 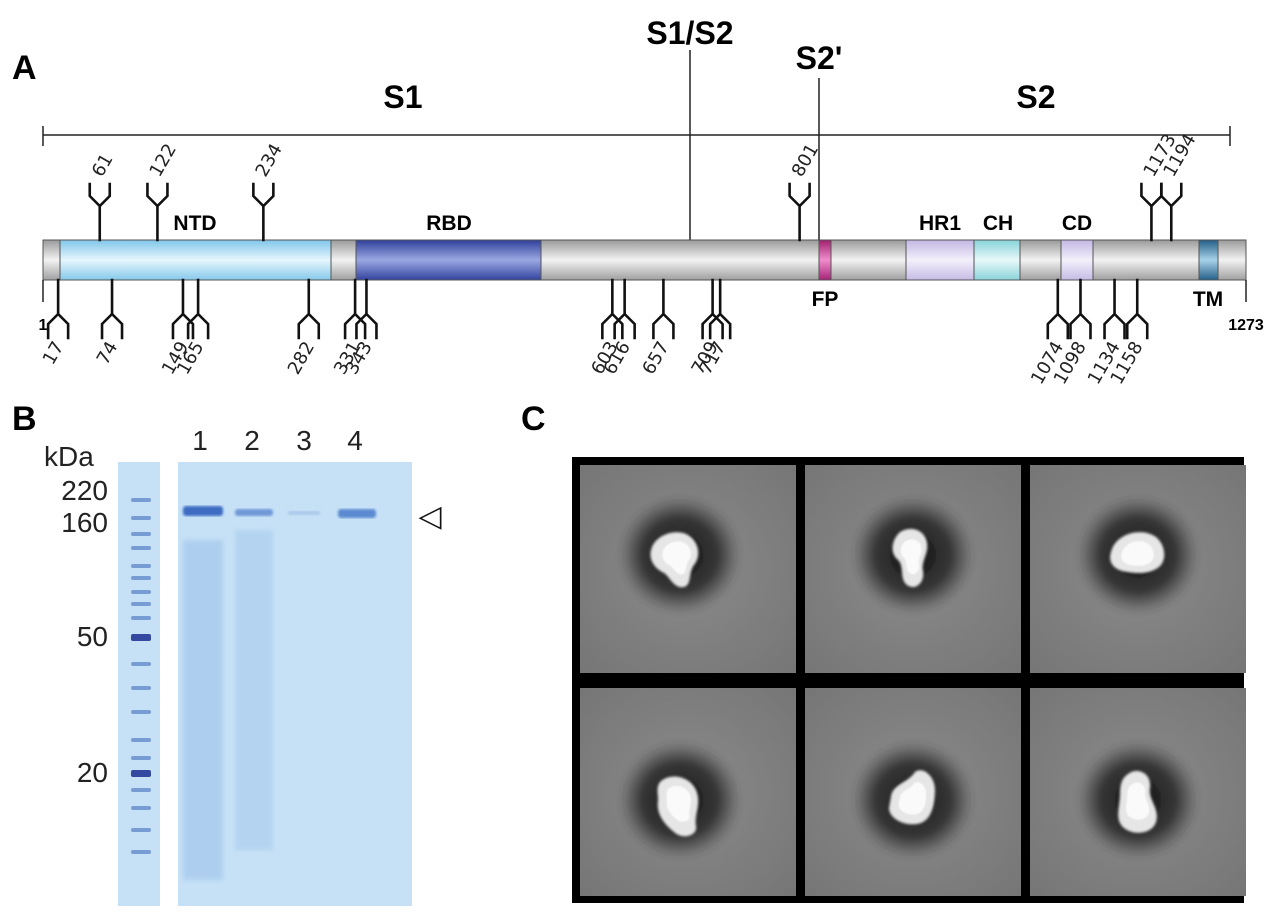 I want to click on sequence-end-label: 1273, so click(x=1246, y=325).